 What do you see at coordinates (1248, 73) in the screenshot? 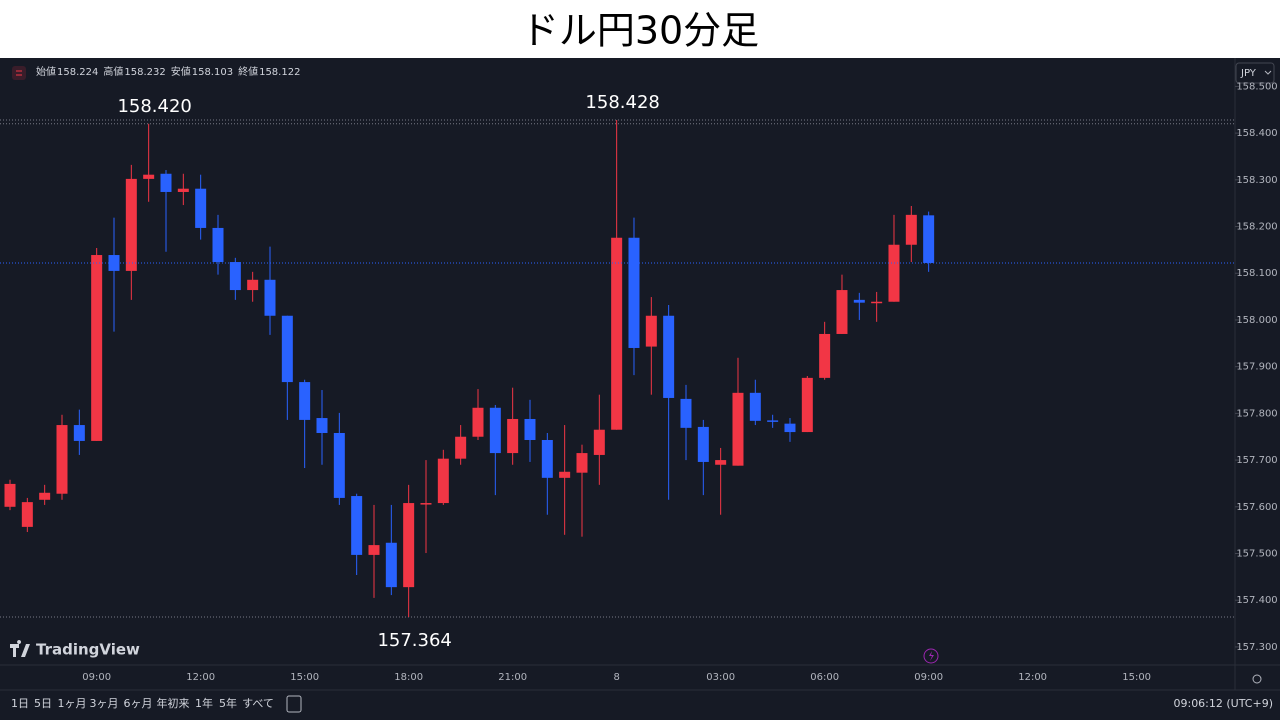
I see `currency-label: JPY` at bounding box center [1248, 73].